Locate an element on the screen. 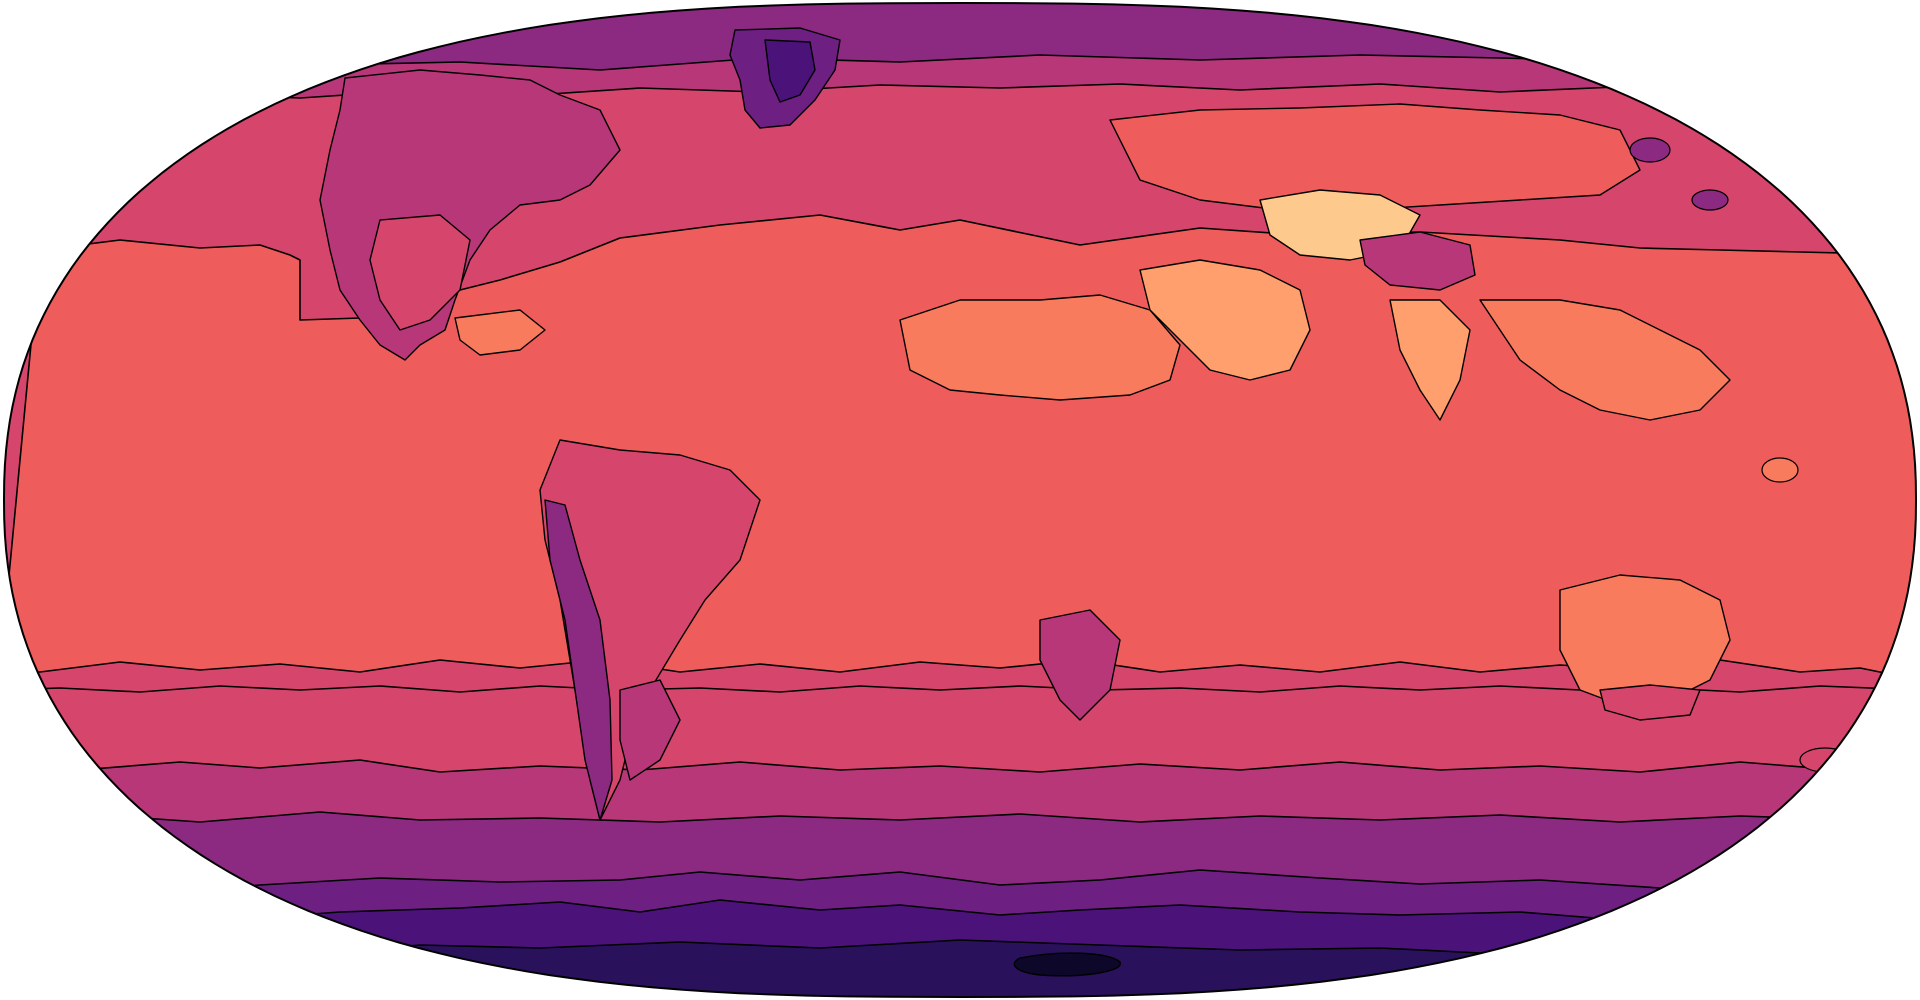 The image size is (1920, 1000). middle-east-hot-zone is located at coordinates (1225, 320).